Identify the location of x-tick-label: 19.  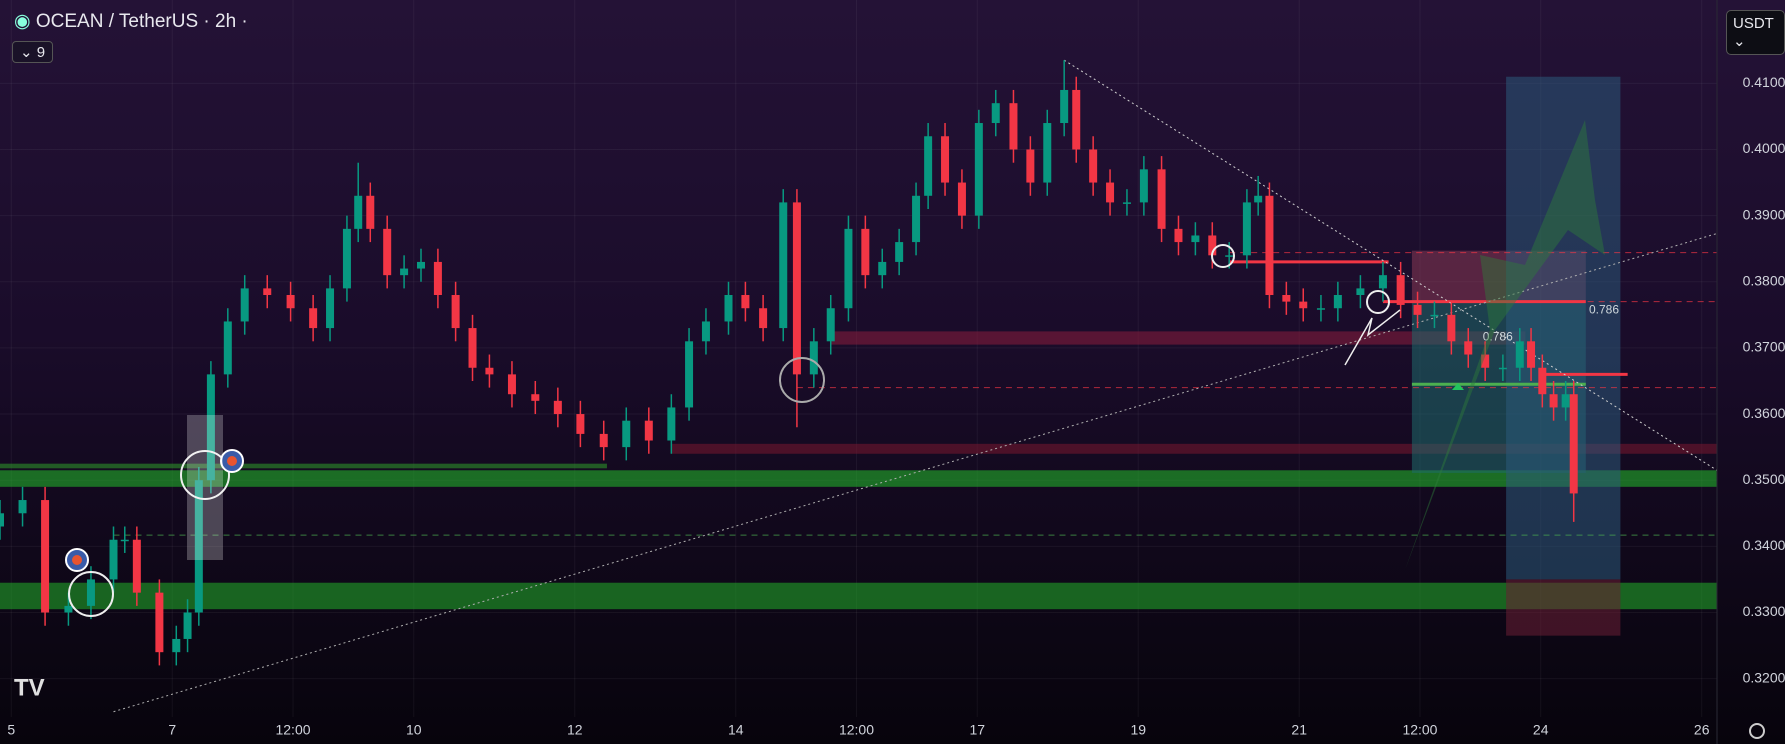
(1138, 730).